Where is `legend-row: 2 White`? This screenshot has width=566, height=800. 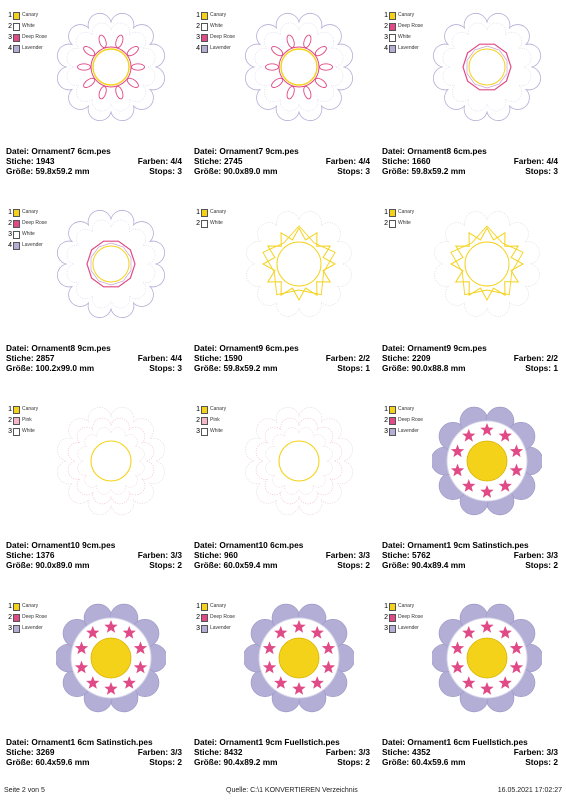
legend-row: 2 White is located at coordinates (26, 26).